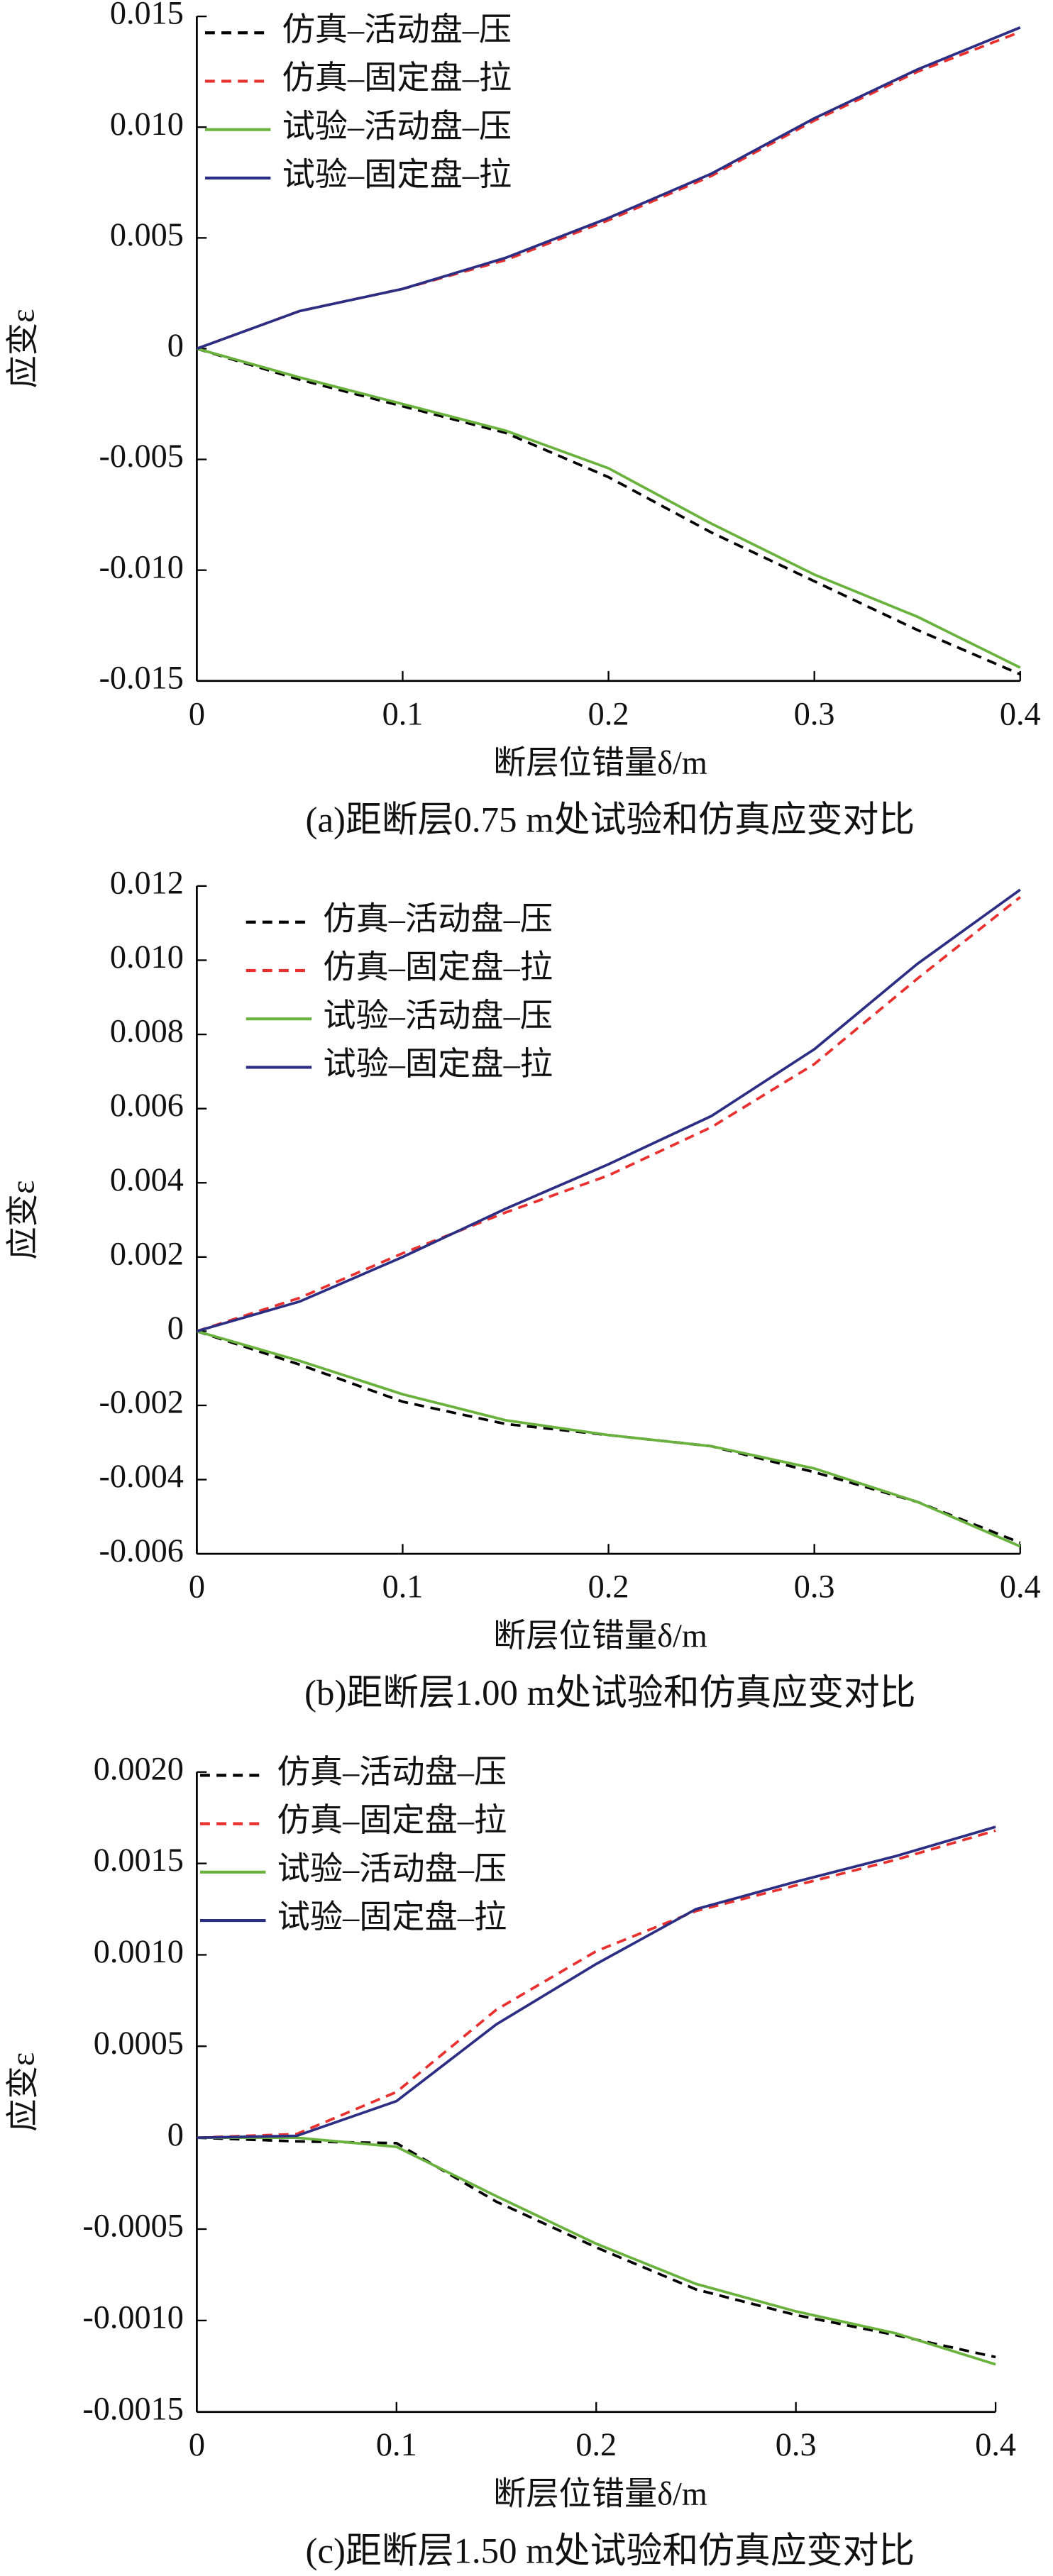 Image resolution: width=1053 pixels, height=2576 pixels. What do you see at coordinates (147, 16) in the screenshot?
I see `y-tick-label: 0.015` at bounding box center [147, 16].